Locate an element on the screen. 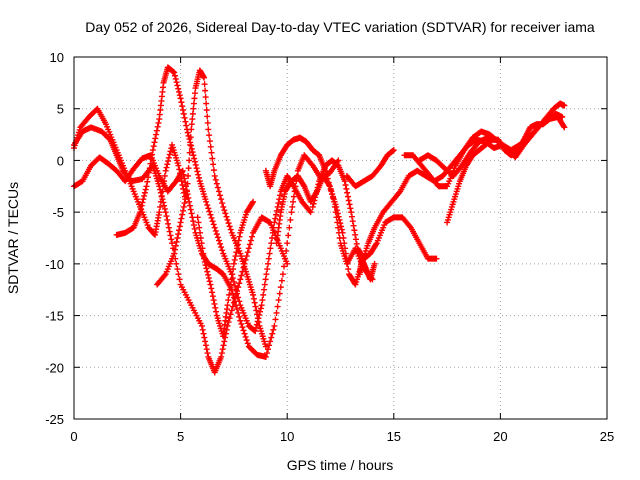  x-tick-label: 0 is located at coordinates (73, 436).